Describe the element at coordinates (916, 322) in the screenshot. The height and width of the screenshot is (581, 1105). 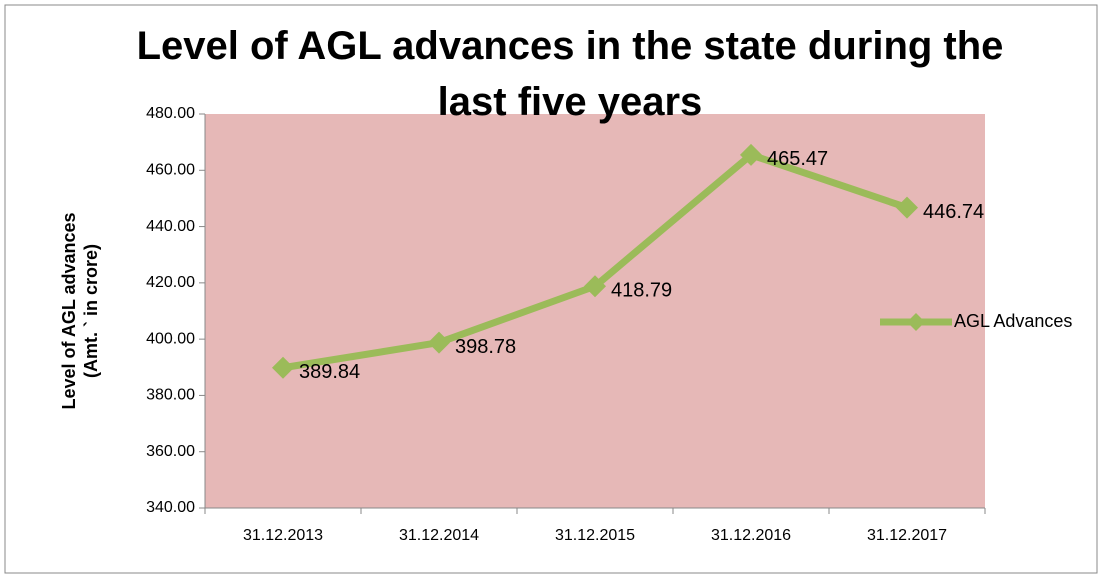
I see `legend-marker` at that location.